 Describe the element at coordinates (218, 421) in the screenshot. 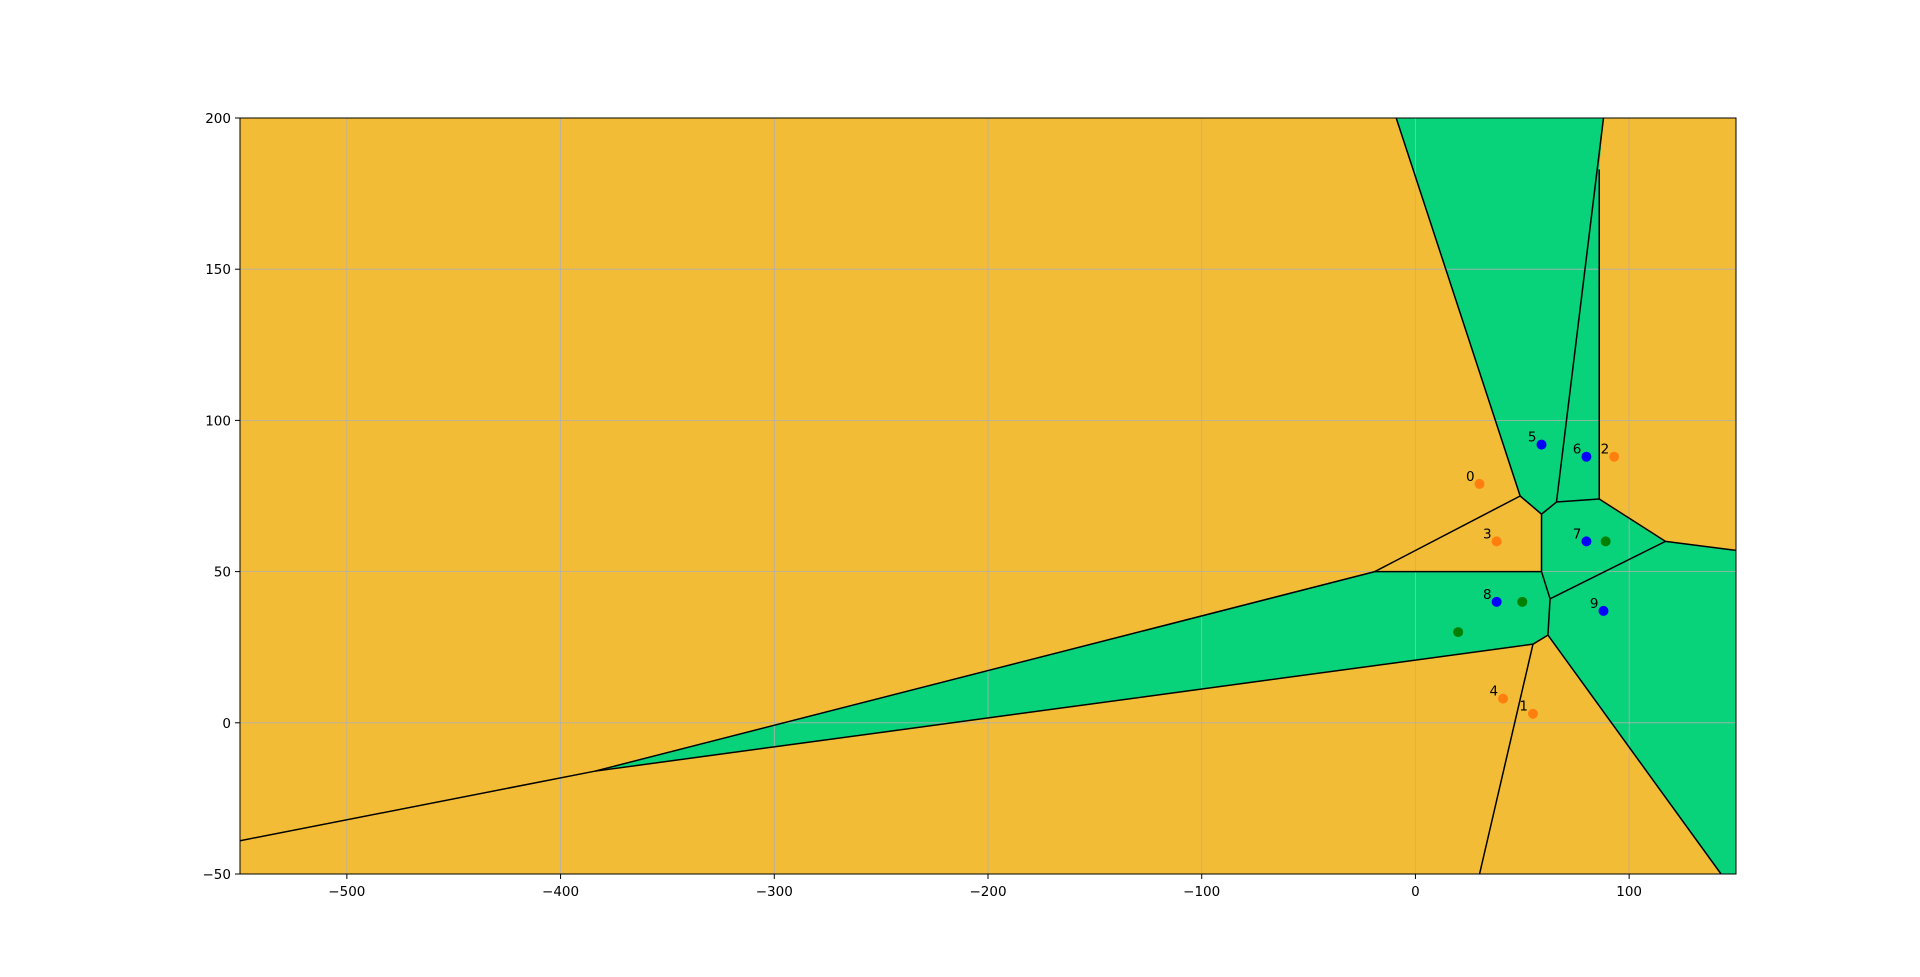

I see `y-tick-label: 100` at that location.